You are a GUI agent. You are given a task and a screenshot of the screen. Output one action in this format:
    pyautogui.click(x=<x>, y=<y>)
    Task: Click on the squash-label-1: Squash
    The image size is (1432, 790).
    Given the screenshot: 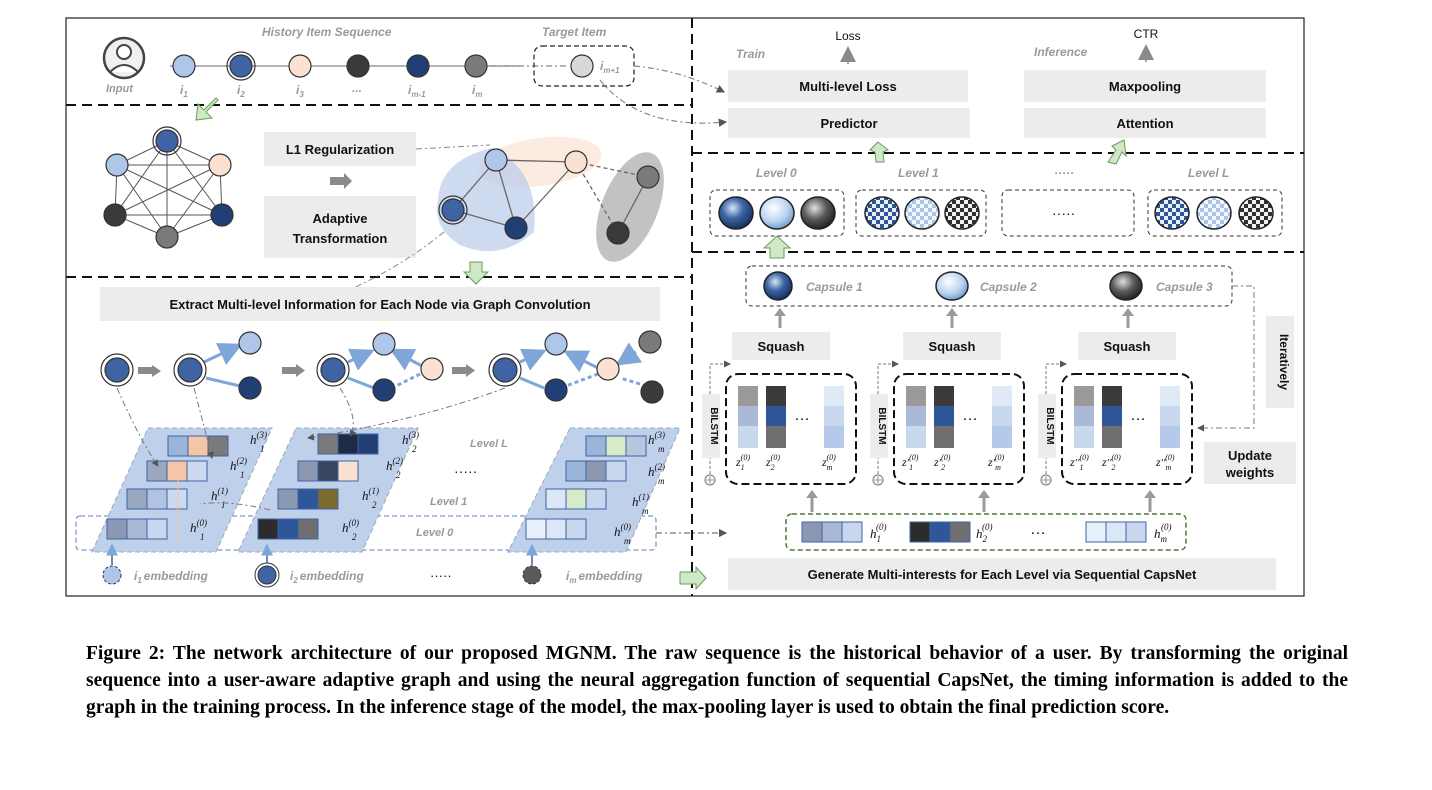 What is the action you would take?
    pyautogui.click(x=781, y=346)
    